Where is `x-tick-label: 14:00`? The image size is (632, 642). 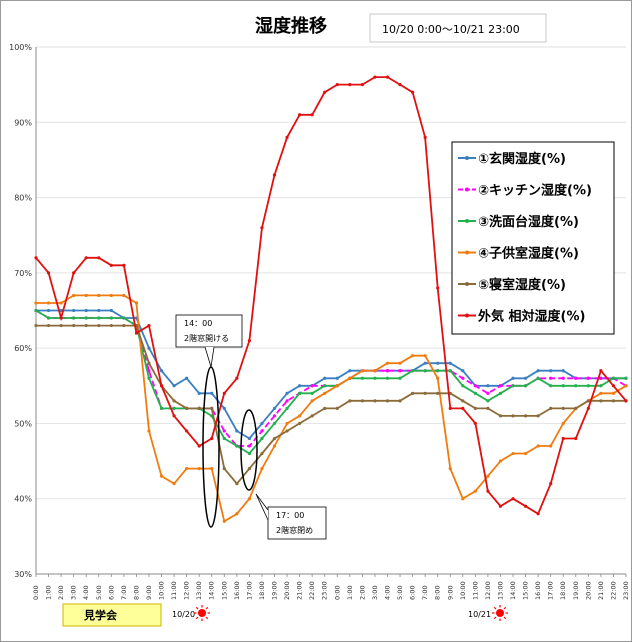 x-tick-label: 14:00 is located at coordinates (212, 590).